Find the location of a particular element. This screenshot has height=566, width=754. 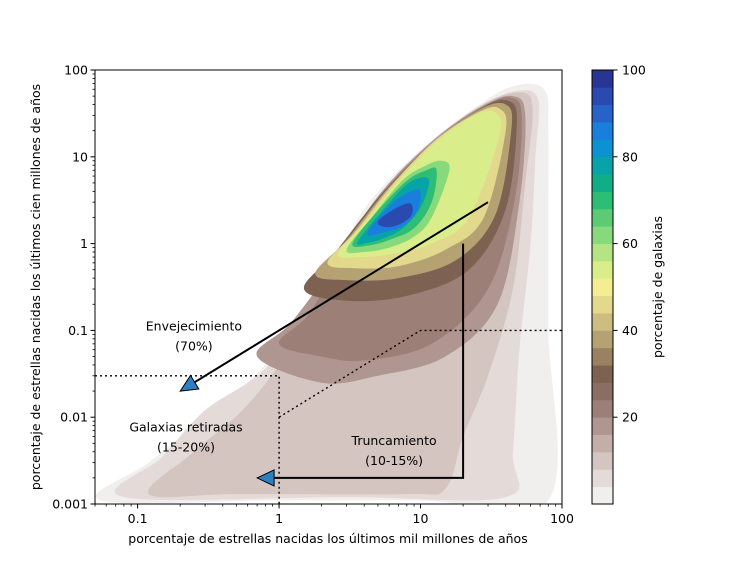

colorbar-tick-label: 60 is located at coordinates (630, 243).